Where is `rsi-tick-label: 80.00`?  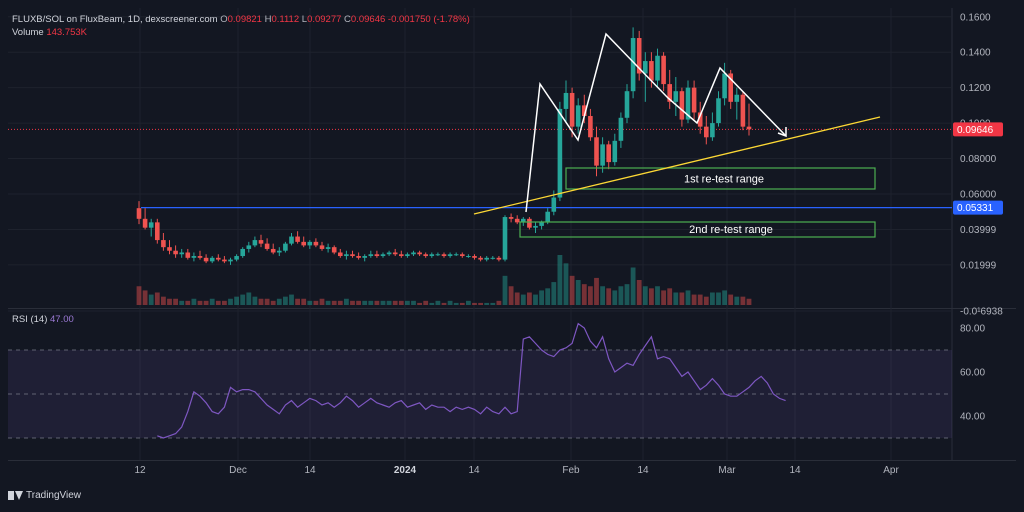
rsi-tick-label: 80.00 is located at coordinates (972, 329).